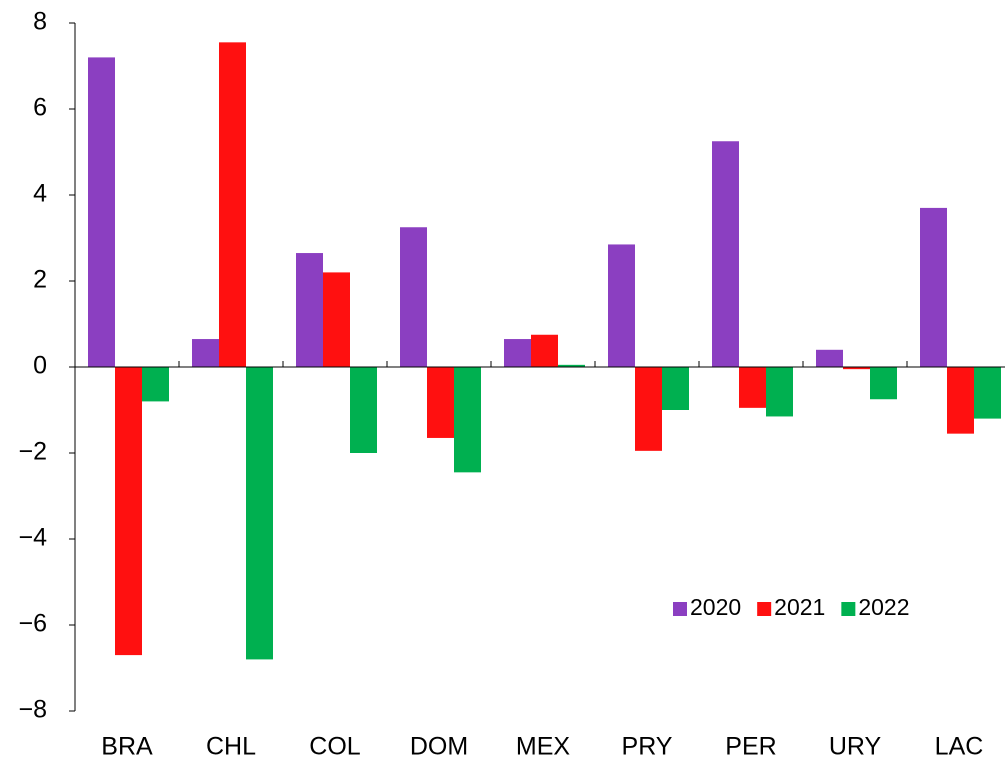 Image resolution: width=1005 pixels, height=763 pixels. Describe the element at coordinates (883, 607) in the screenshot. I see `legend-label: 2022` at that location.